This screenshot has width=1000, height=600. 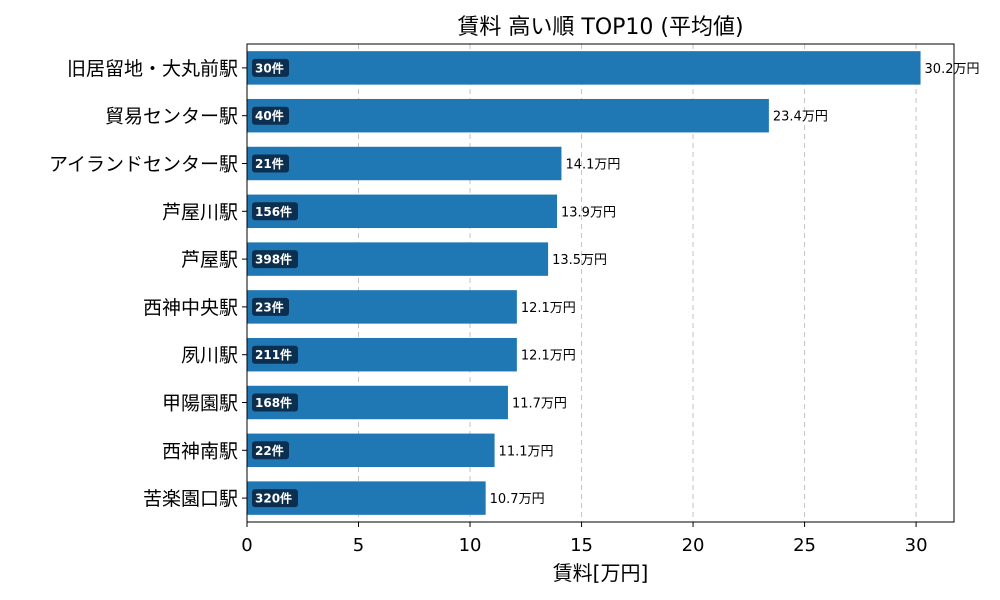 I want to click on y-tick-label: 貿易センター駅, so click(x=171, y=117).